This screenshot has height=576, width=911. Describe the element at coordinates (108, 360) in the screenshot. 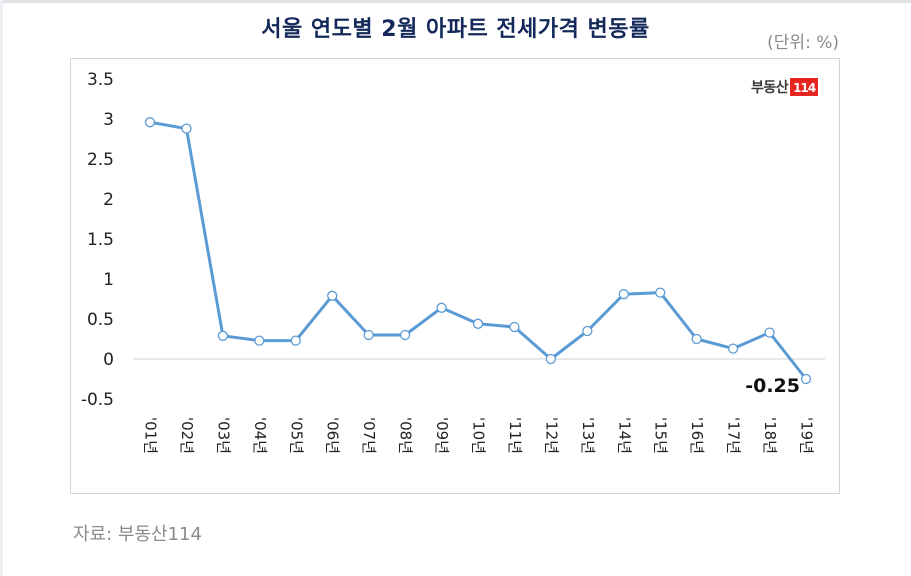

I see `y-tick-label: 0` at that location.